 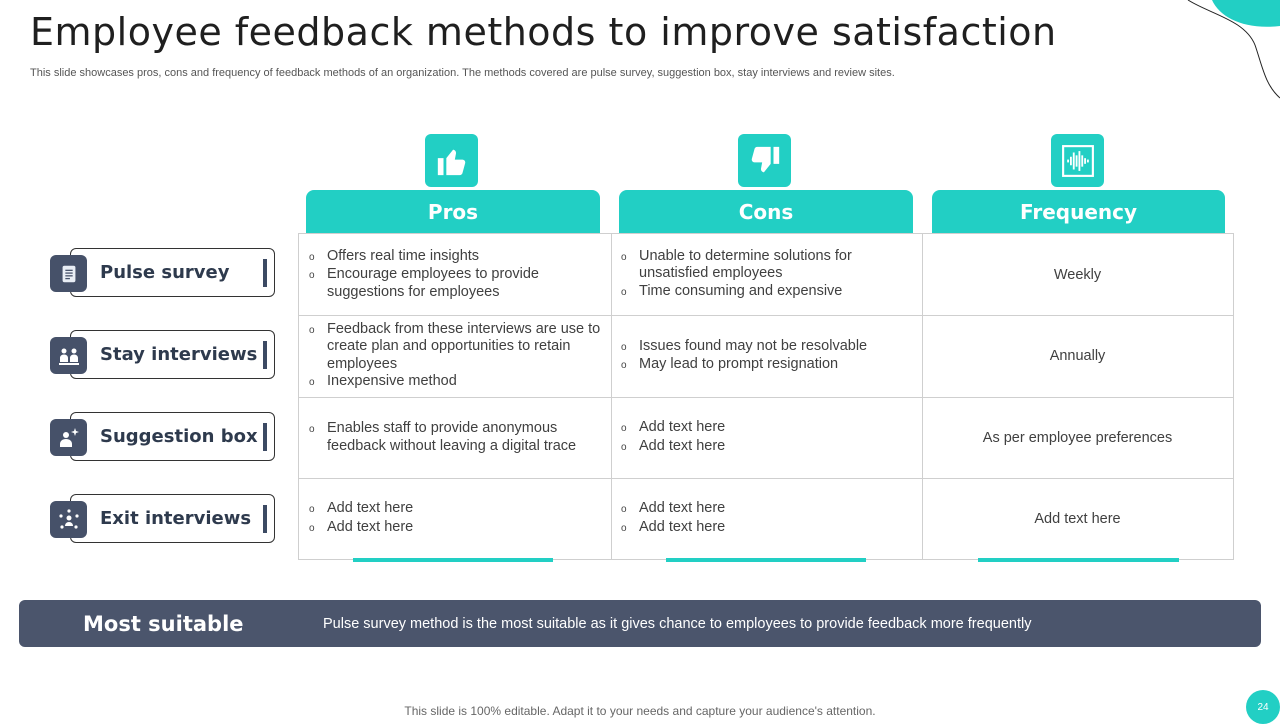 I want to click on column-header-pros: Pros, so click(x=453, y=211).